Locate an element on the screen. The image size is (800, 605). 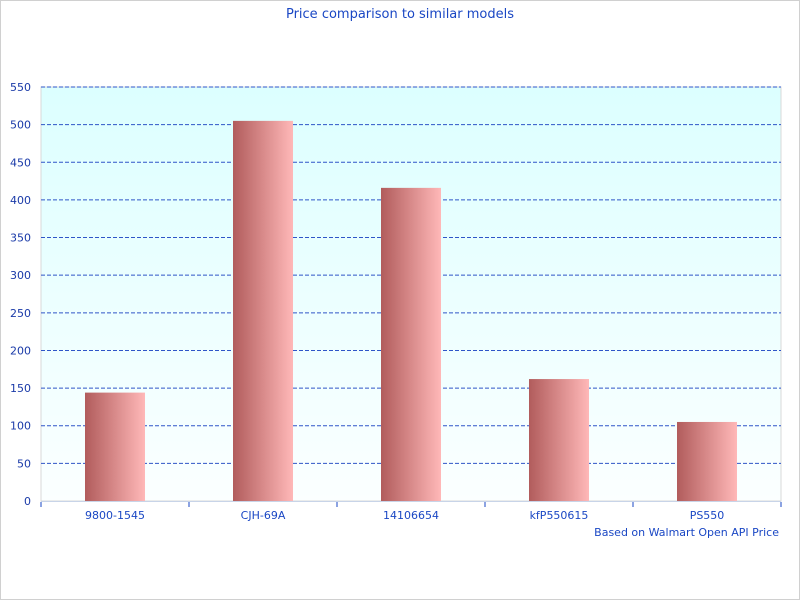
y-tick-label: 200 is located at coordinates (20, 350).